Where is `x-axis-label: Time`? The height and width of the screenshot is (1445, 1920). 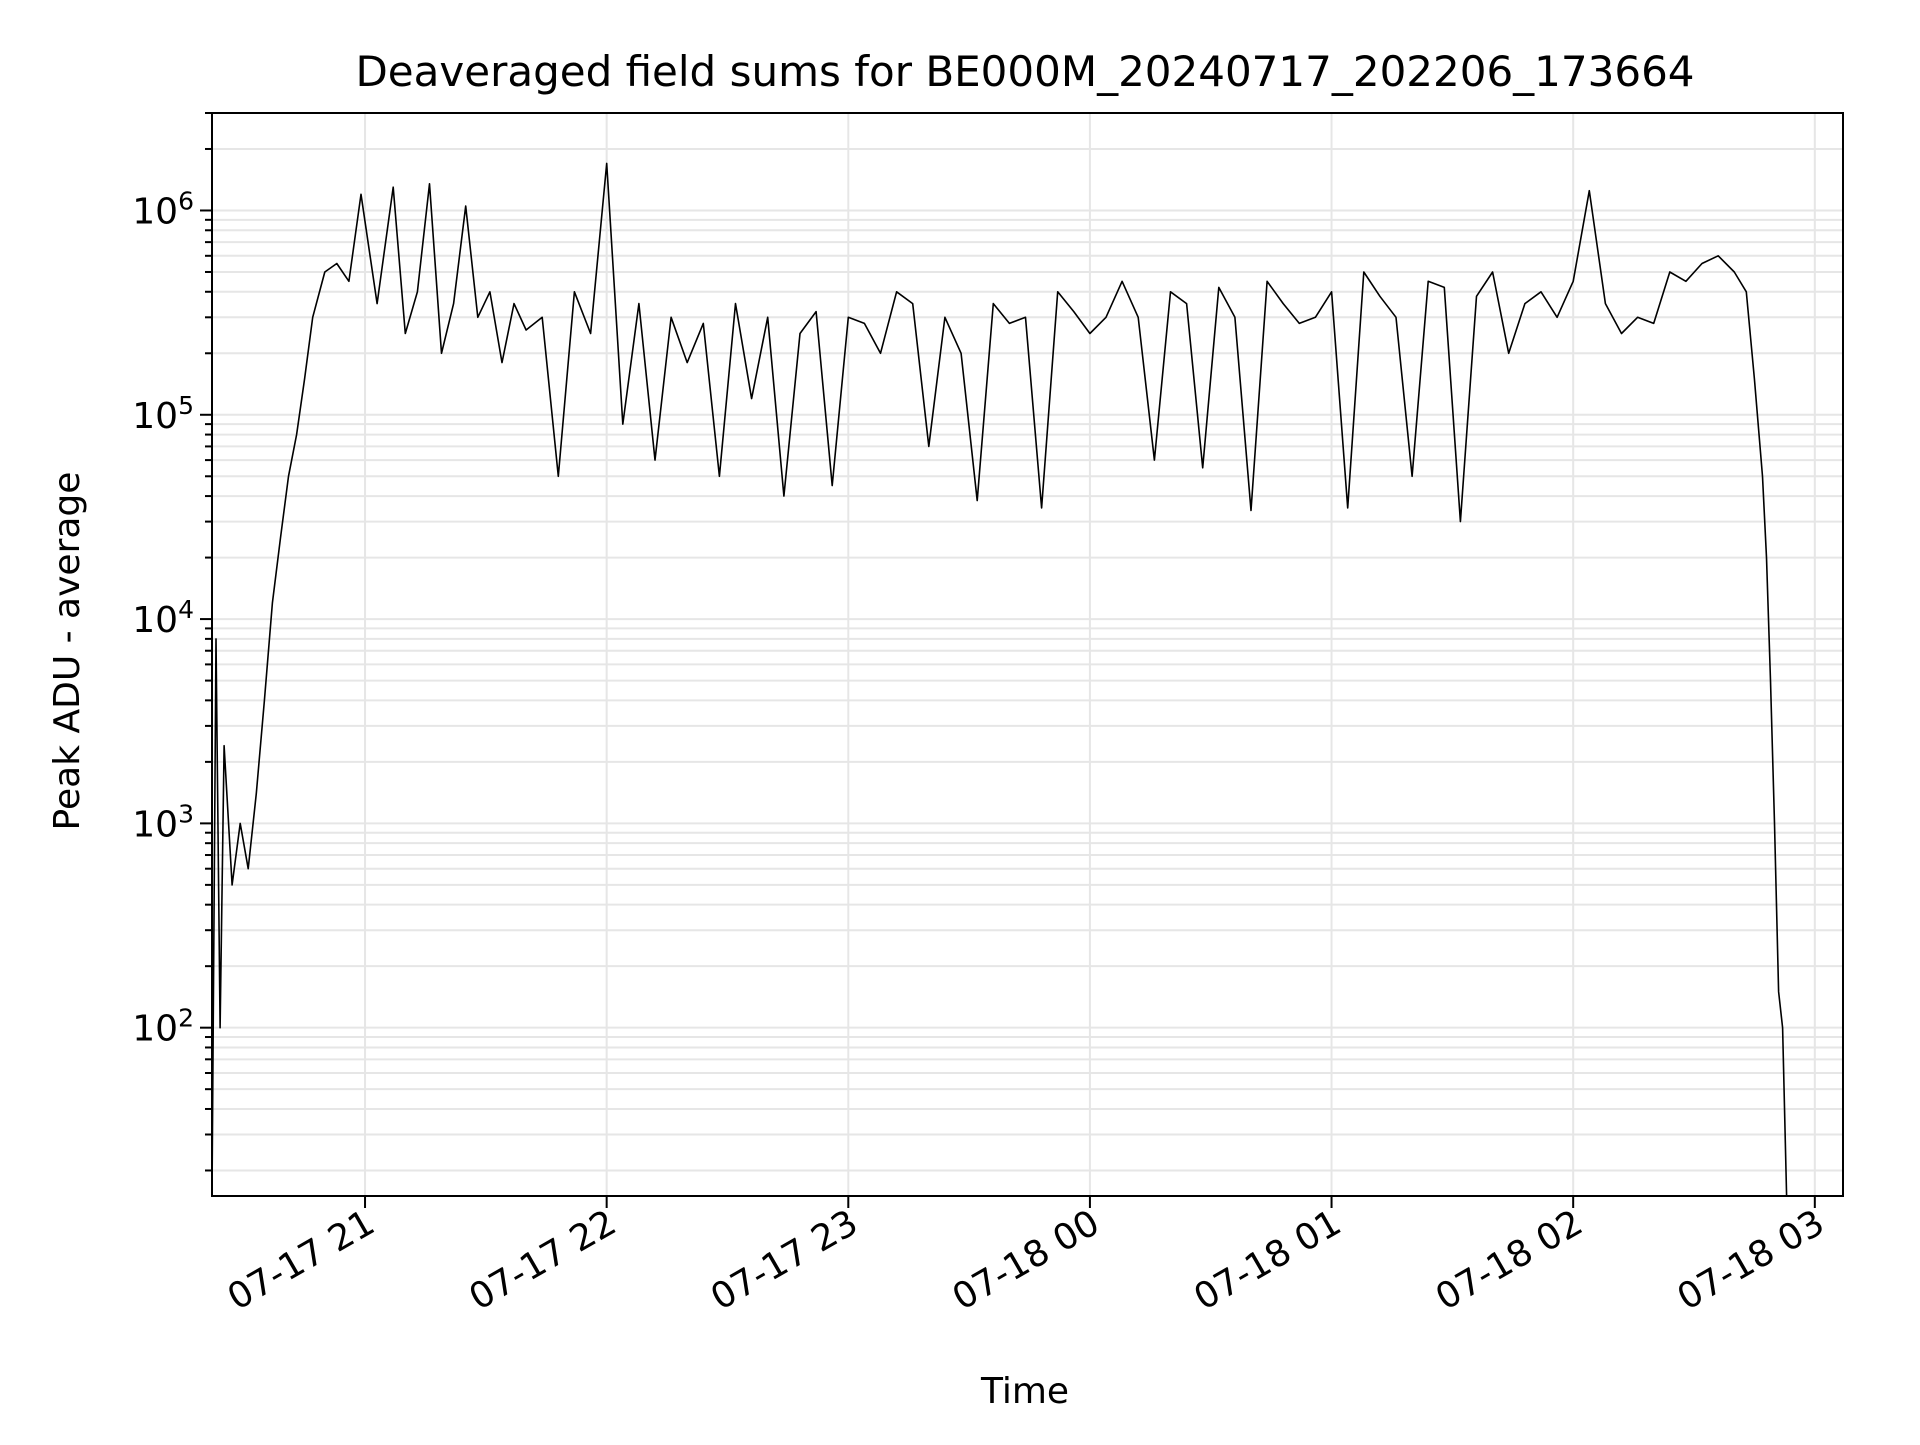 x-axis-label: Time is located at coordinates (1024, 1391).